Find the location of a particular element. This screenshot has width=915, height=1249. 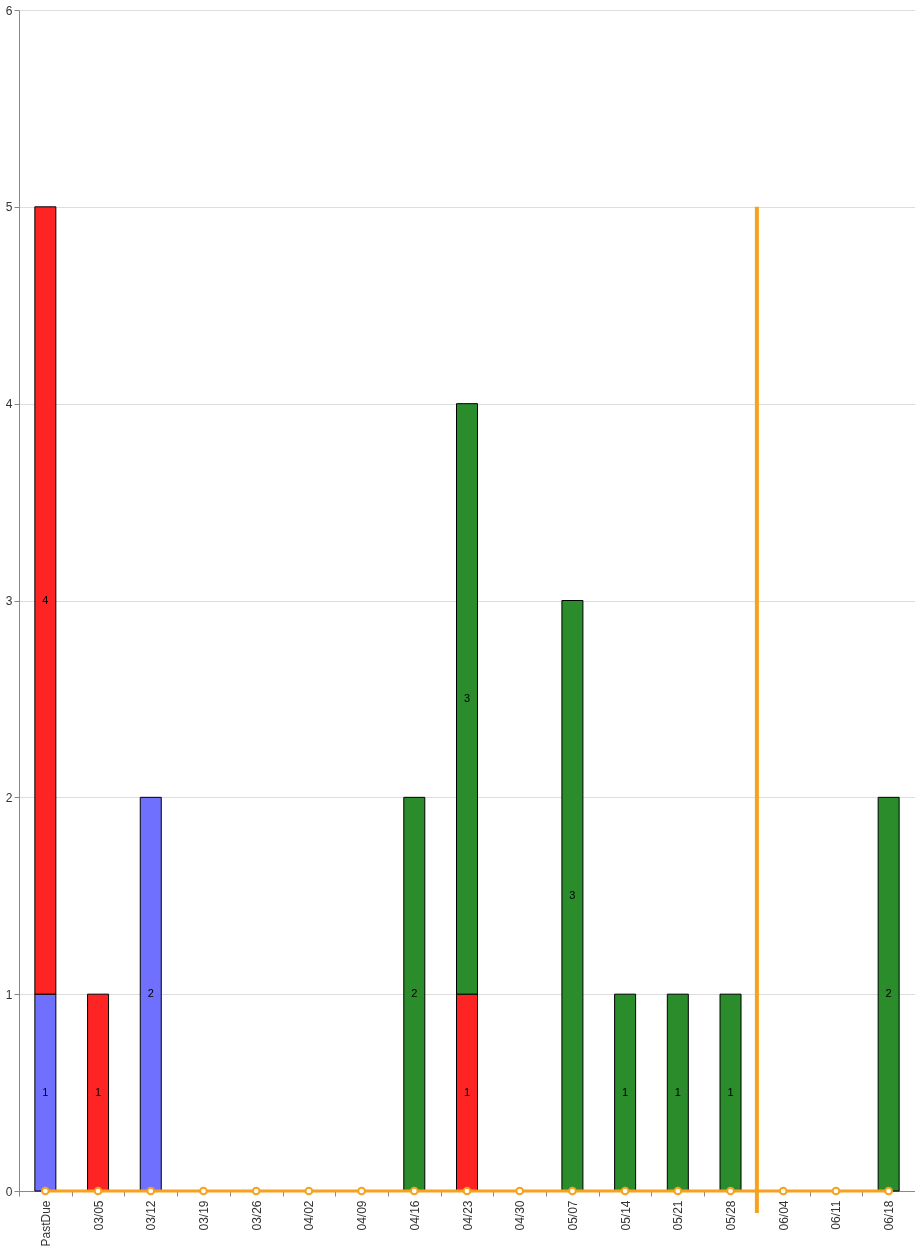

x-tick-label: 03/19 is located at coordinates (203, 1215).